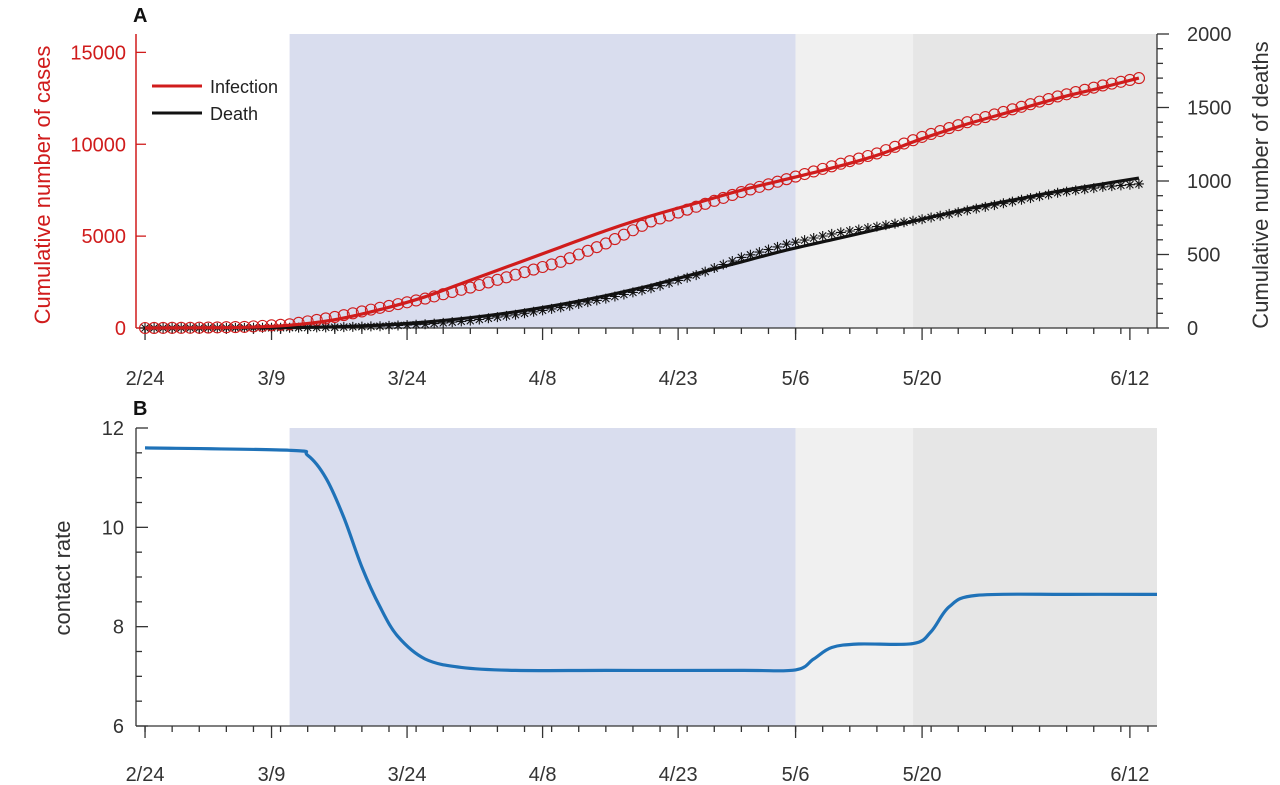 The width and height of the screenshot is (1280, 785). I want to click on y-tick-label-deaths: 0, so click(1192, 329).